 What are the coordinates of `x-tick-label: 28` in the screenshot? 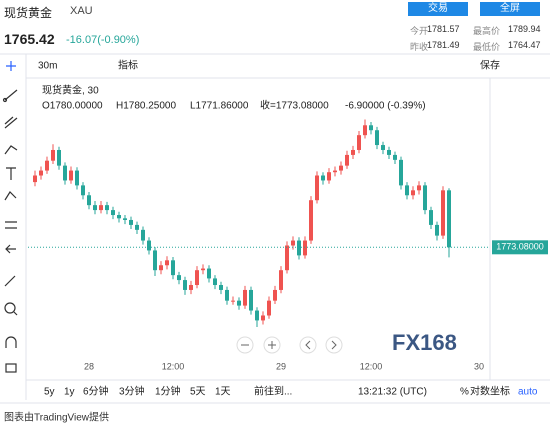 It's located at (89, 366).